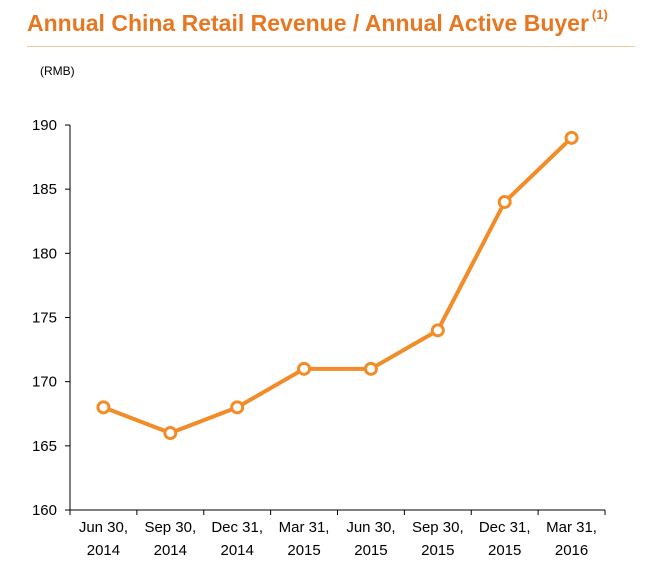 The image size is (660, 572). Describe the element at coordinates (57, 71) in the screenshot. I see `y-unit-label: (RMB)` at that location.